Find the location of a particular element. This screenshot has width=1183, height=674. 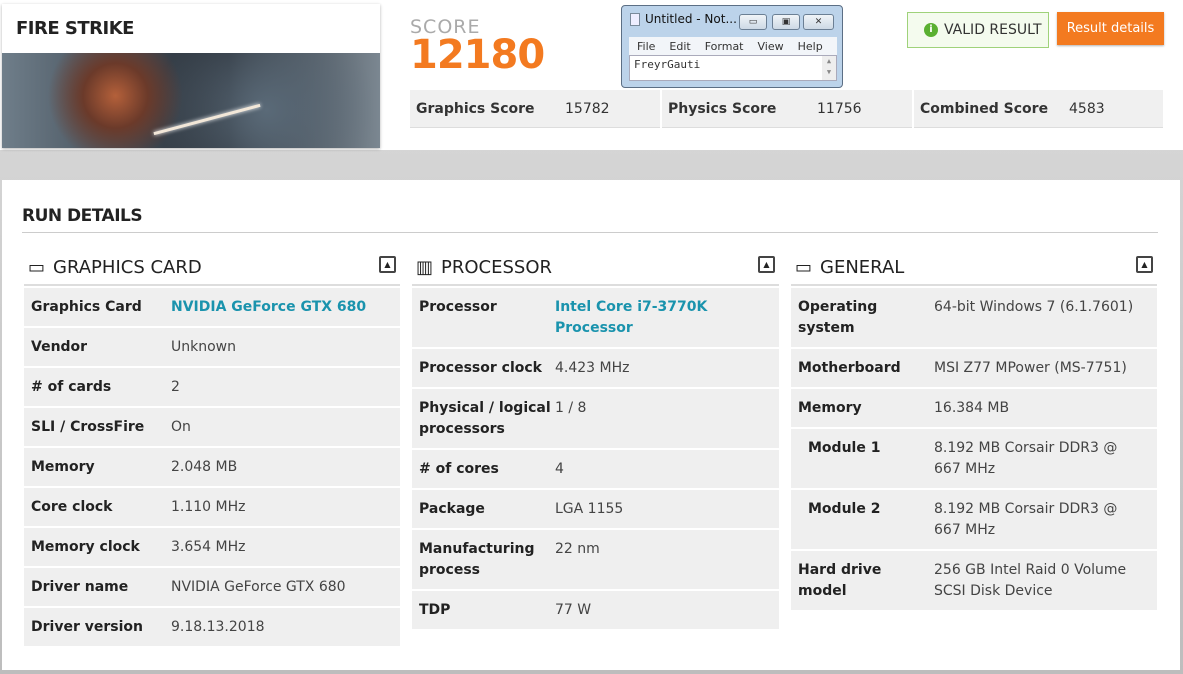

valid-result-label: VALID RESULT is located at coordinates (993, 30).